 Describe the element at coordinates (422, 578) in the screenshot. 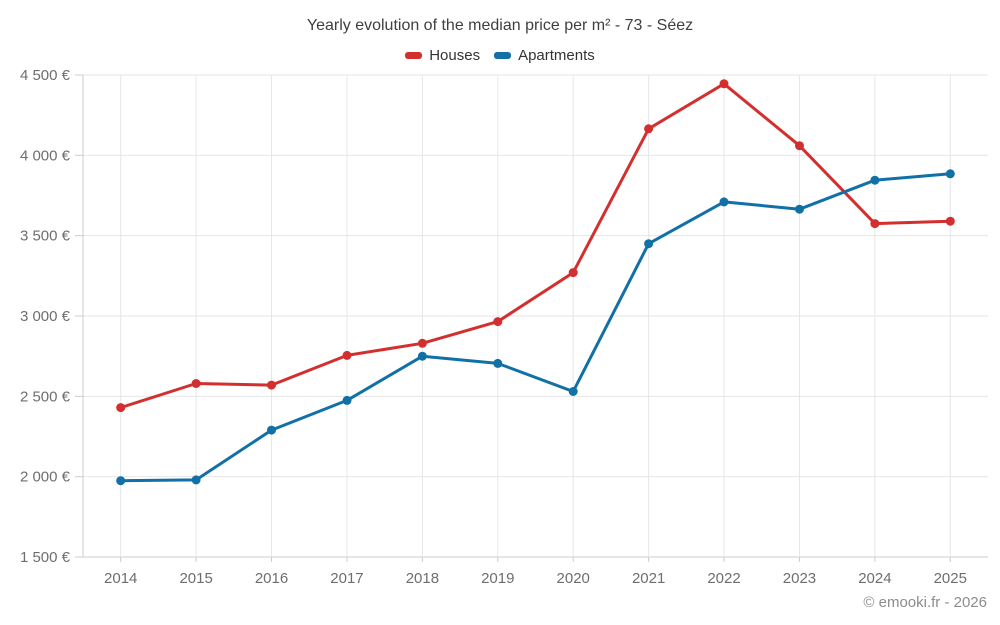

I see `x-axis-label: 2018` at that location.